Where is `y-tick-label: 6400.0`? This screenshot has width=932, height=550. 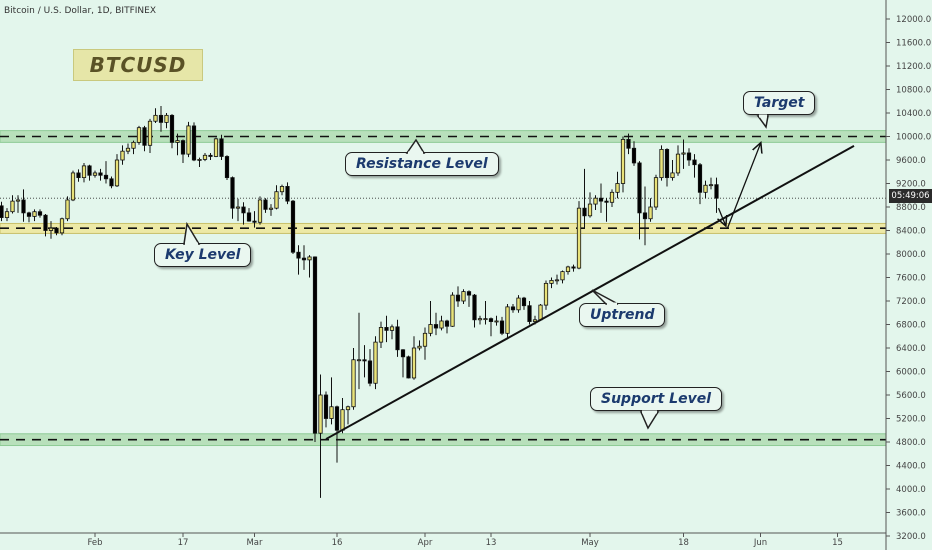
y-tick-label: 6400.0 is located at coordinates (911, 349).